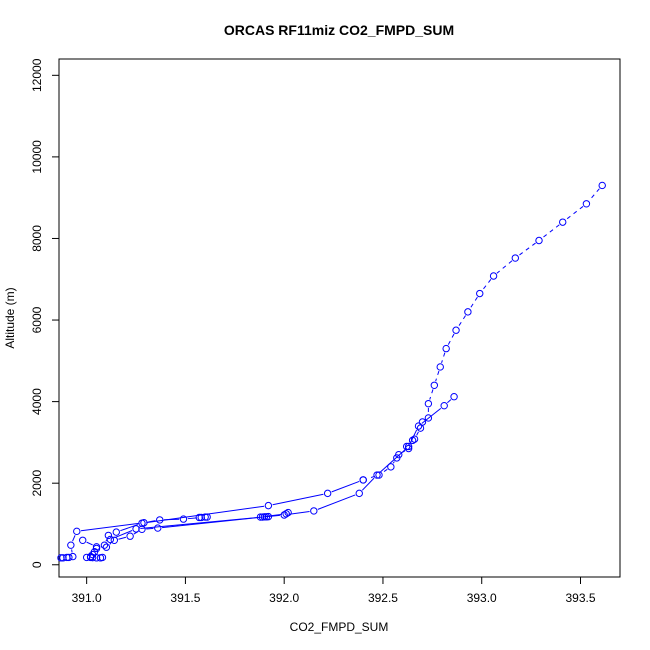  I want to click on x-tick-label: 391.5, so click(185, 598).